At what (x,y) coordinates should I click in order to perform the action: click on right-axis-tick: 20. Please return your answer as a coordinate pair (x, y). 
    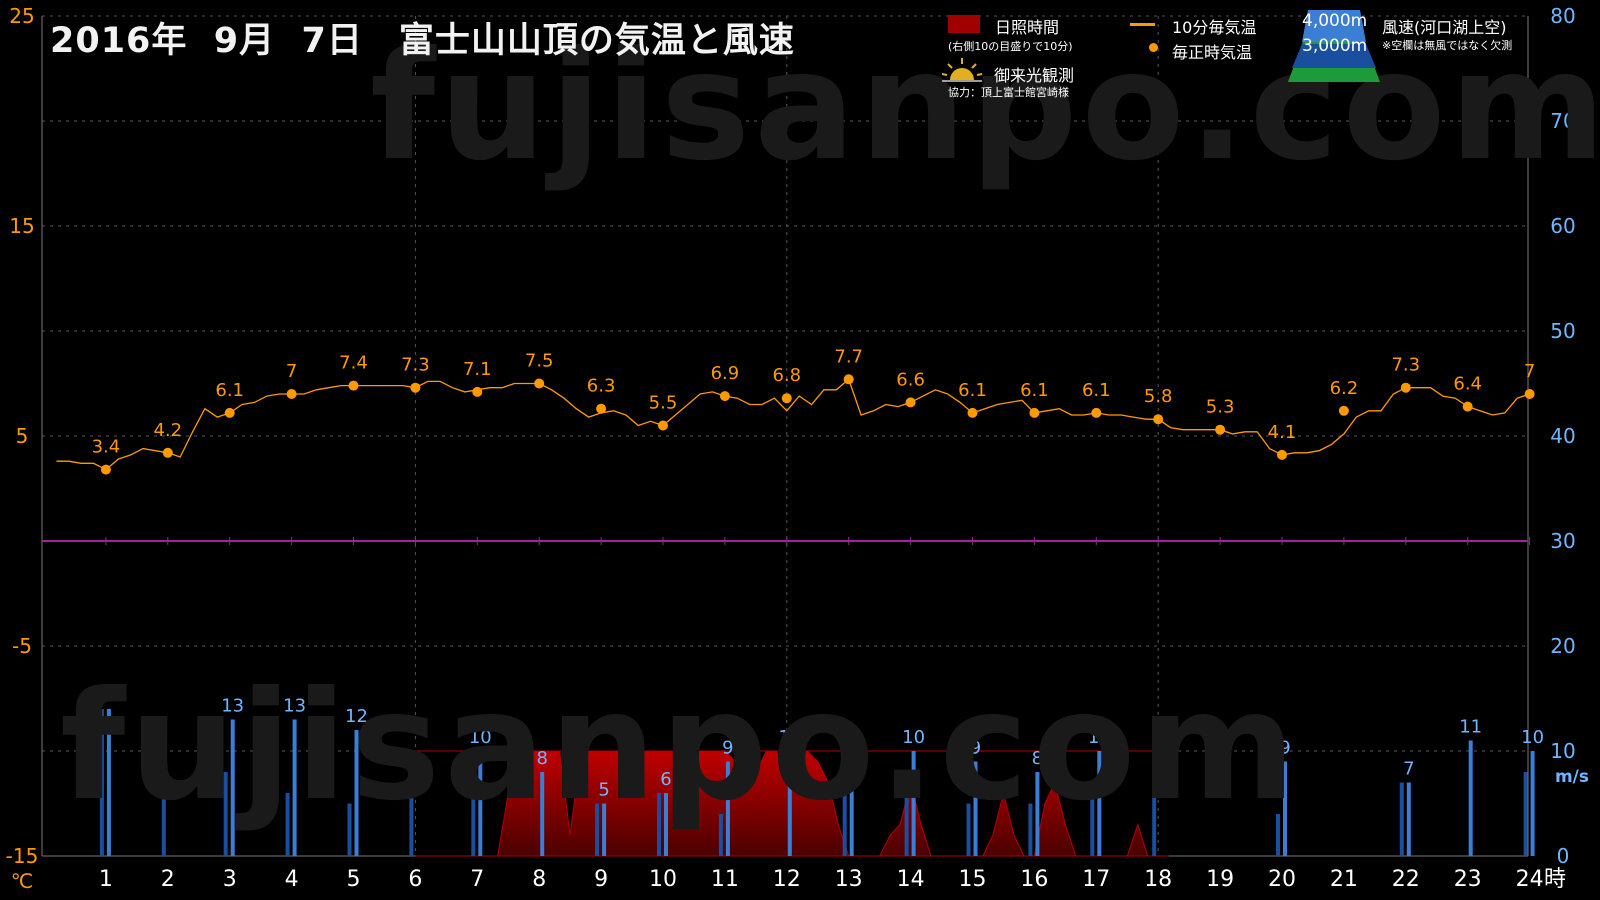
    Looking at the image, I should click on (1562, 646).